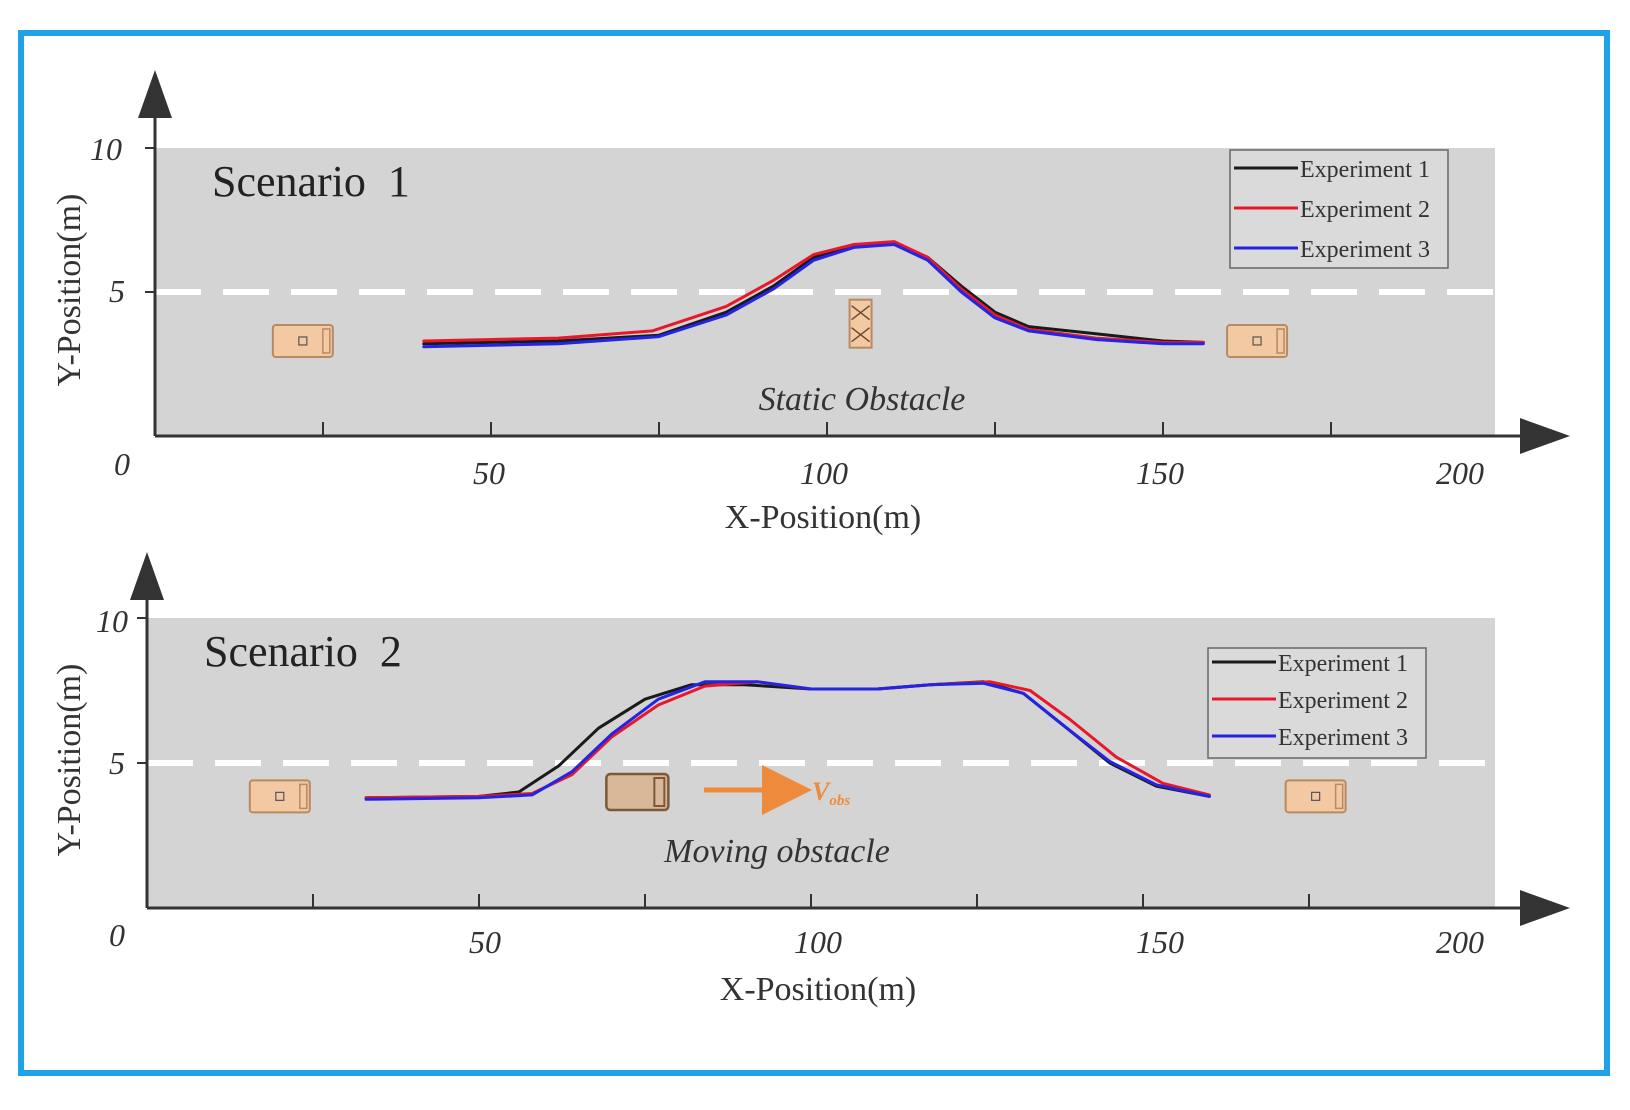 Image resolution: width=1630 pixels, height=1110 pixels. I want to click on legend-box, so click(1317, 703).